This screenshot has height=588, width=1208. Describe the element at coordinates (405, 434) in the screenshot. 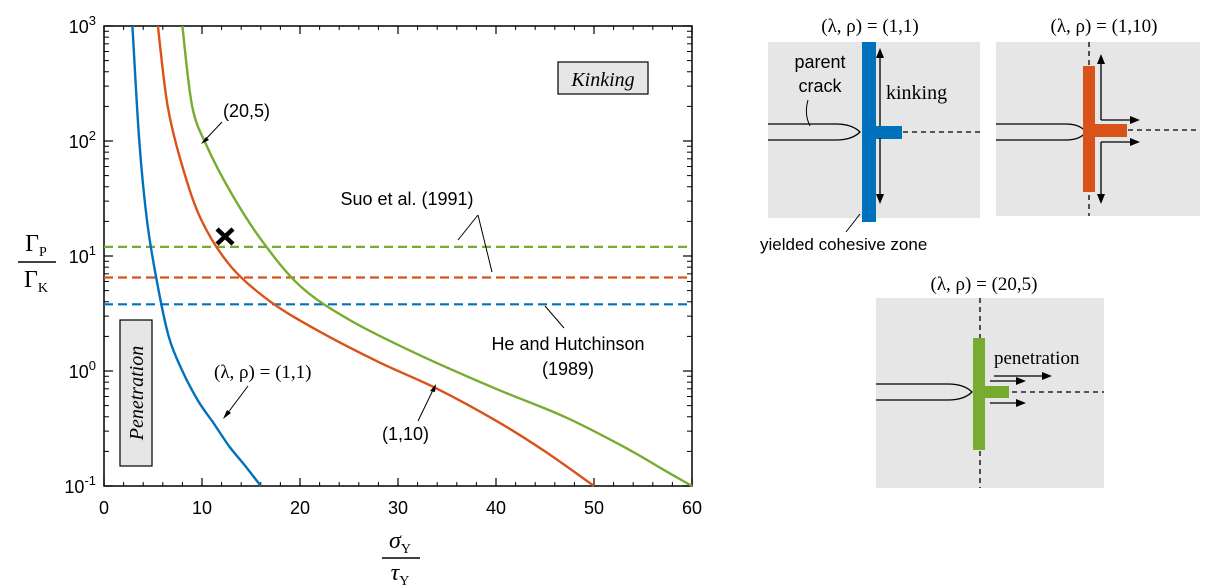

I see `curve-label-1-10: (1,10)` at that location.